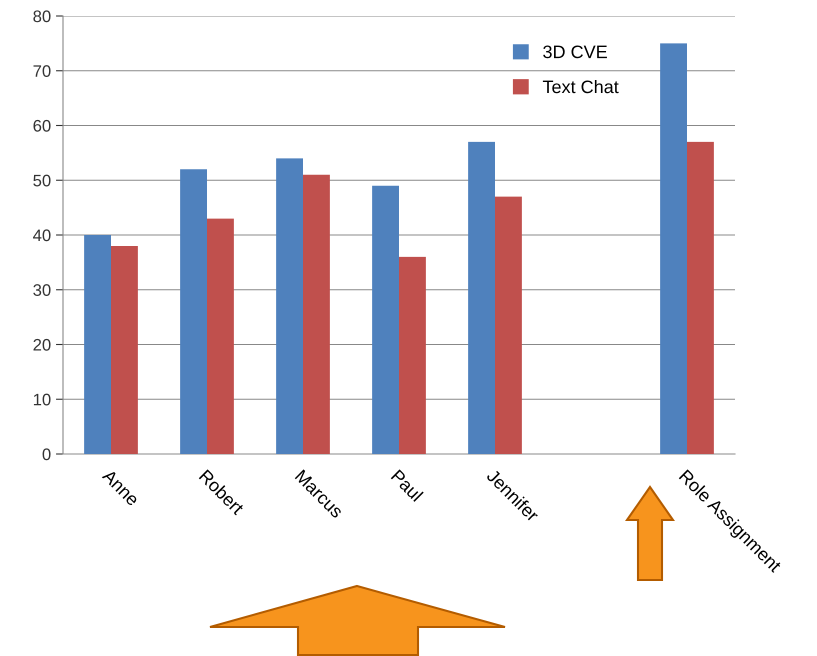  Describe the element at coordinates (42, 235) in the screenshot. I see `y-tick-label: 40` at that location.